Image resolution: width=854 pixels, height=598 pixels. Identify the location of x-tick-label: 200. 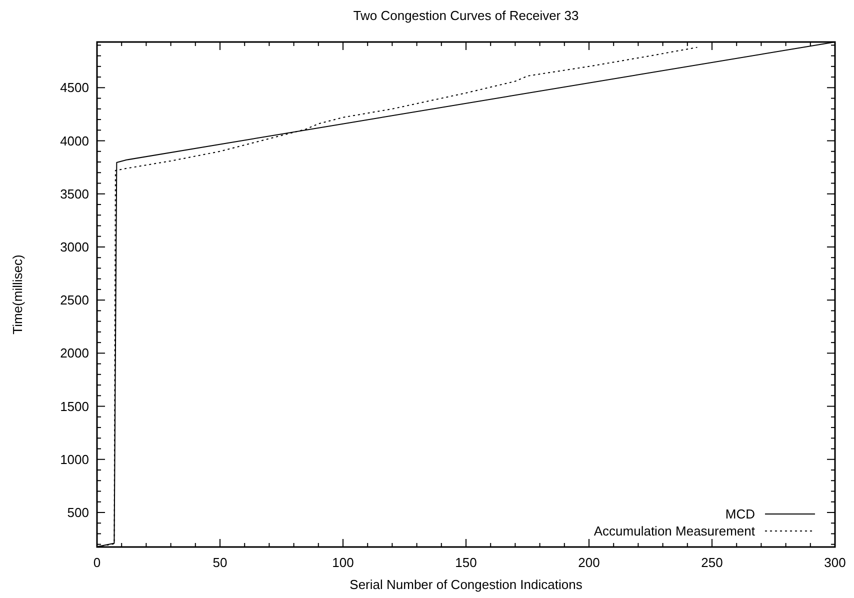
(589, 562).